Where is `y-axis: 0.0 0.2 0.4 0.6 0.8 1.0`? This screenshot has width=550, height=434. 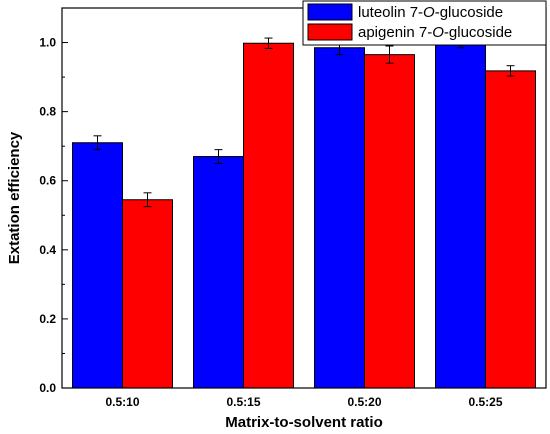 y-axis: 0.0 0.2 0.4 0.6 0.8 1.0 is located at coordinates (53, 215).